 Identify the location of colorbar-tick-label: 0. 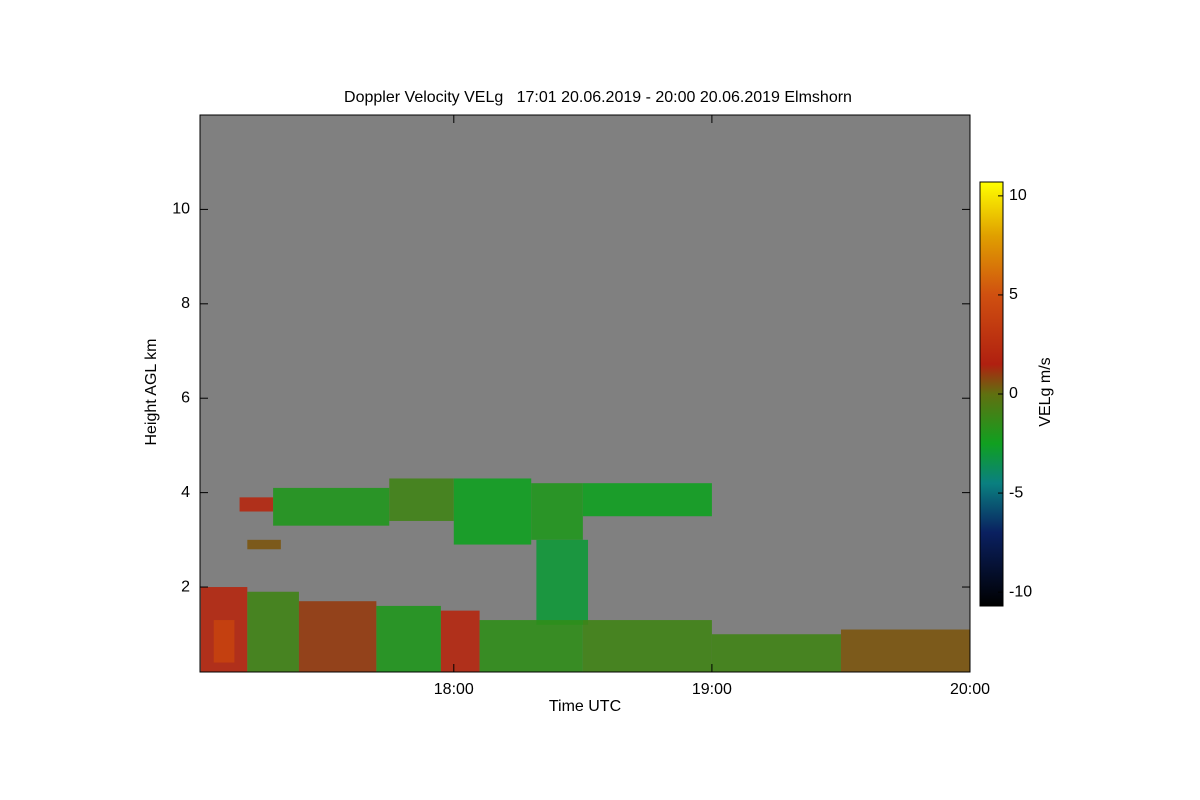
(1013, 393).